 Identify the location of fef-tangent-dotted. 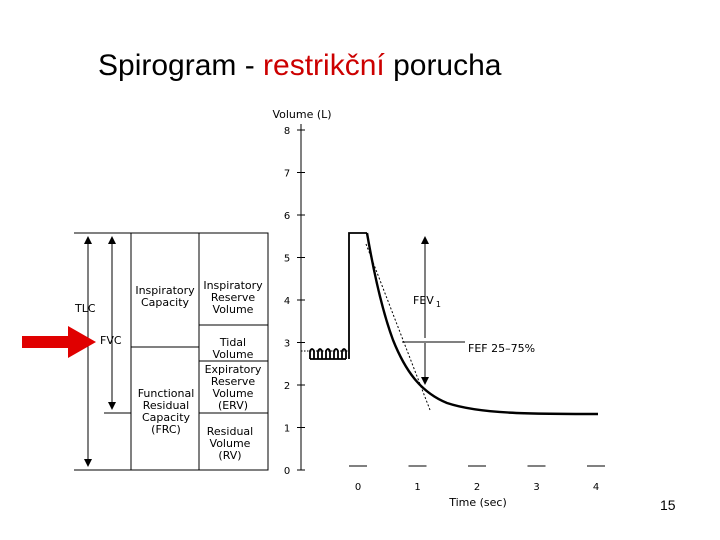
(398, 327).